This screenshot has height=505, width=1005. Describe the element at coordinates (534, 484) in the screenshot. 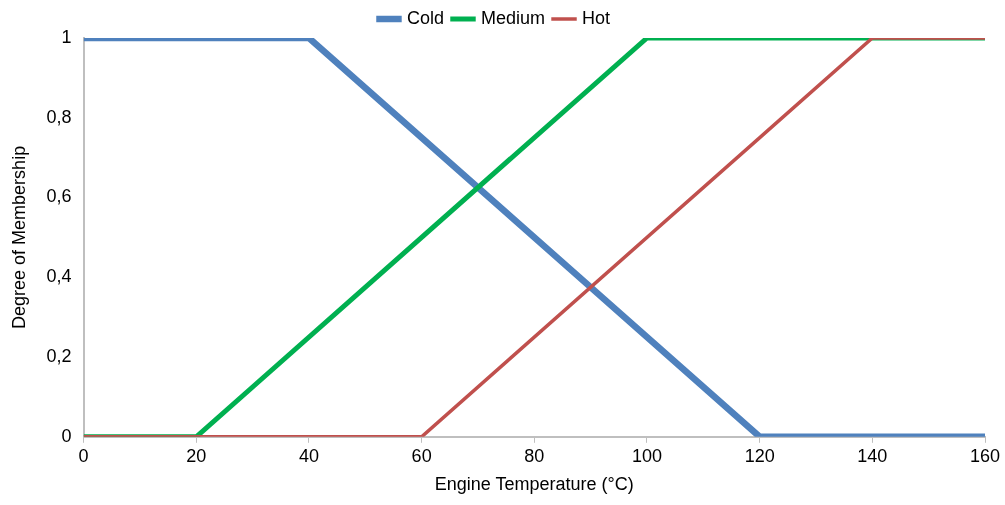

I see `x-axis-title: Engine Temperature (°C)` at that location.